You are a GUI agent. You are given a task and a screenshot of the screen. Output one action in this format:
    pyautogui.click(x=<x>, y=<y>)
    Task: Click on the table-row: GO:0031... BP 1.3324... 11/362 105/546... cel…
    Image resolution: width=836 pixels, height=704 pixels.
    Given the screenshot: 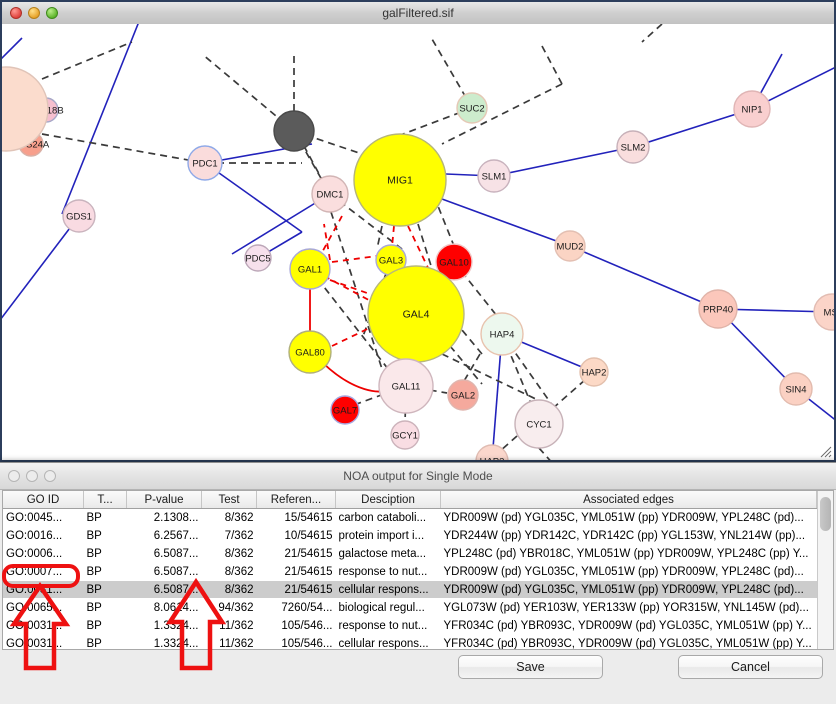 What is the action you would take?
    pyautogui.click(x=410, y=641)
    